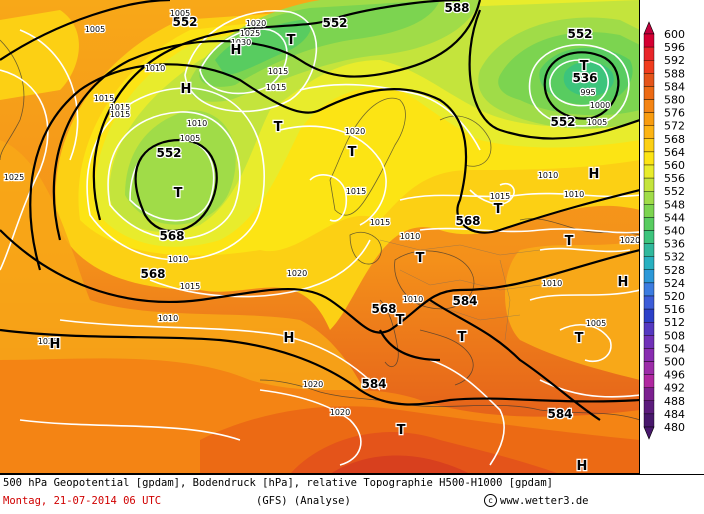 This screenshot has width=704, height=514. I want to click on map-date: Montag, 21-07-2014 06 UTC, so click(82, 501).